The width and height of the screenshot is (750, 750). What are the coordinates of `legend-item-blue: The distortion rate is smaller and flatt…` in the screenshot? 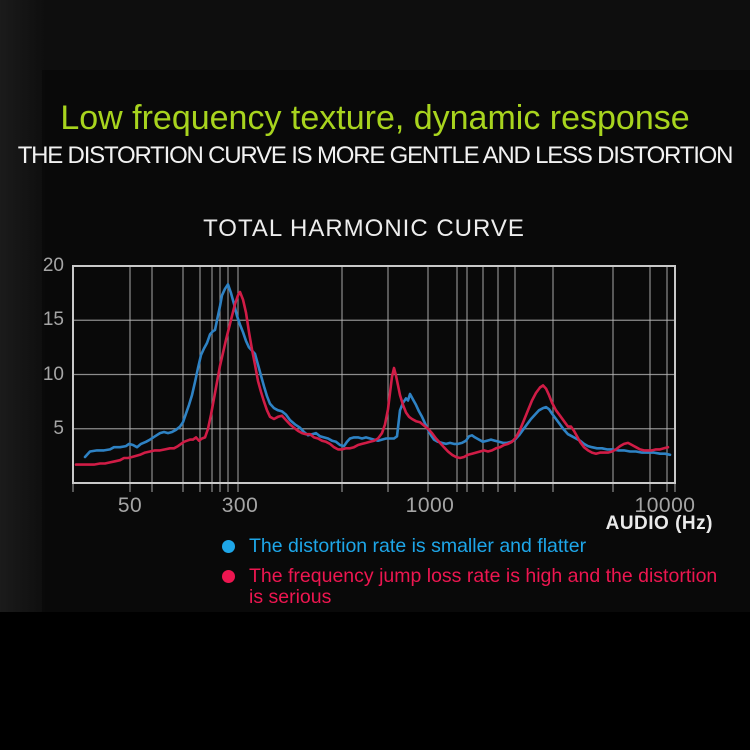 It's located at (474, 546).